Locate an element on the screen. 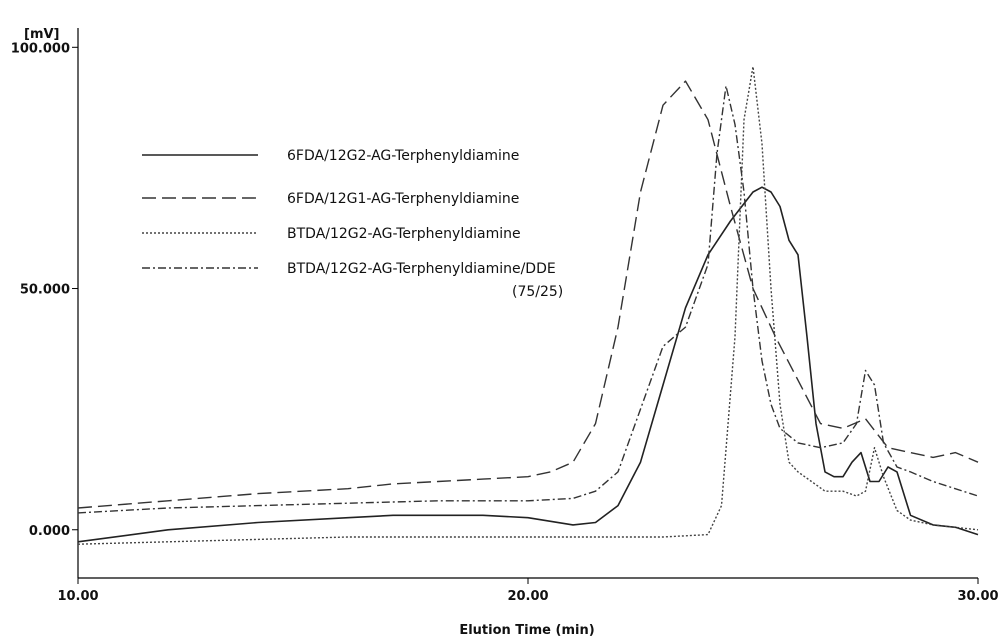 The image size is (1000, 638). y-axis-unit-label: [mV] is located at coordinates (42, 34).